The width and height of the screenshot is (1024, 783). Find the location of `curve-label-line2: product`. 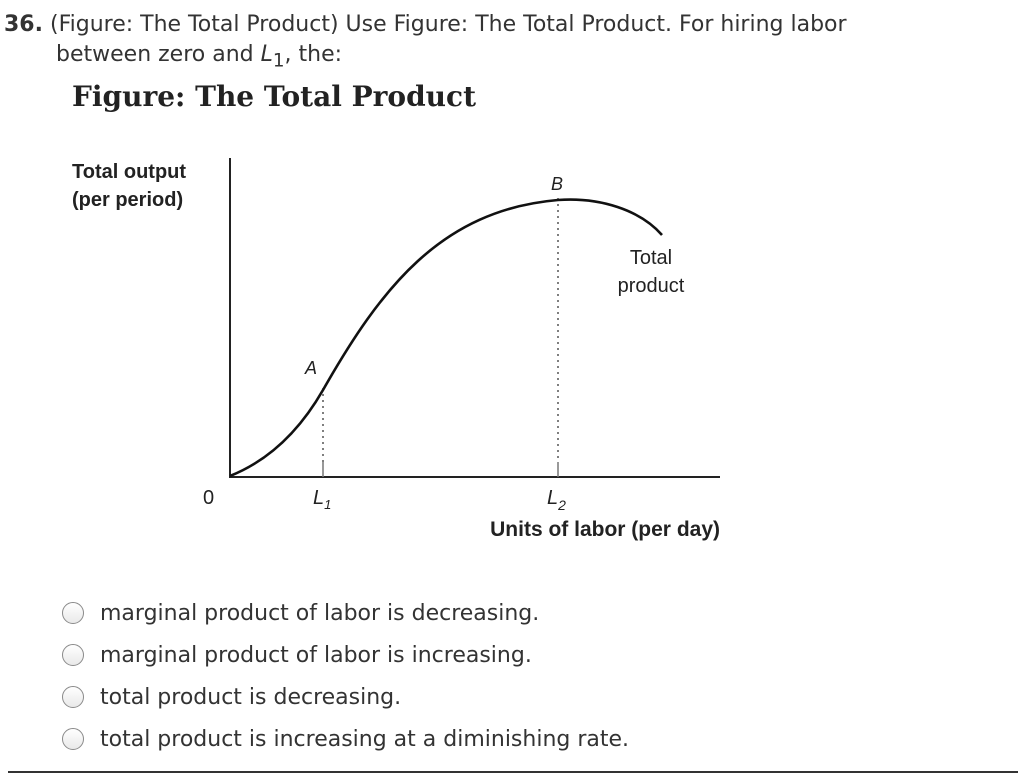

curve-label-line2: product is located at coordinates (651, 286).